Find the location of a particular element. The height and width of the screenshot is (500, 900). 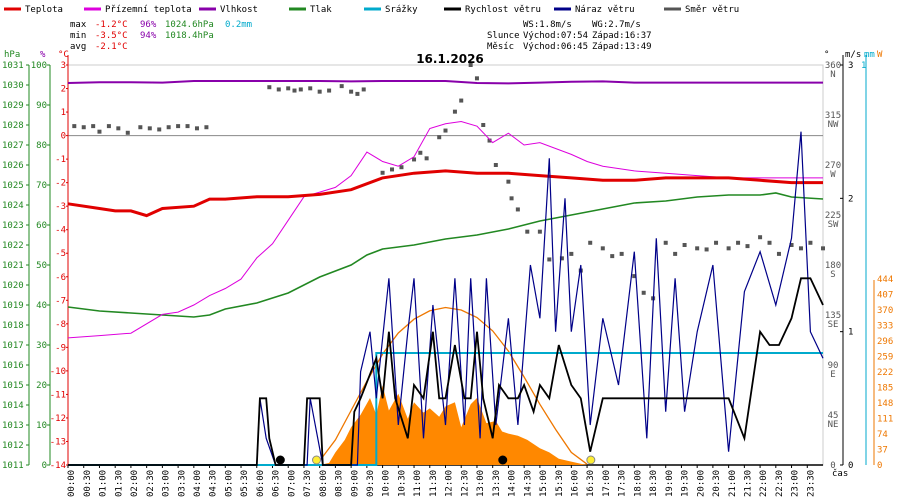

pressure-tick: 1026 is located at coordinates (13, 166).